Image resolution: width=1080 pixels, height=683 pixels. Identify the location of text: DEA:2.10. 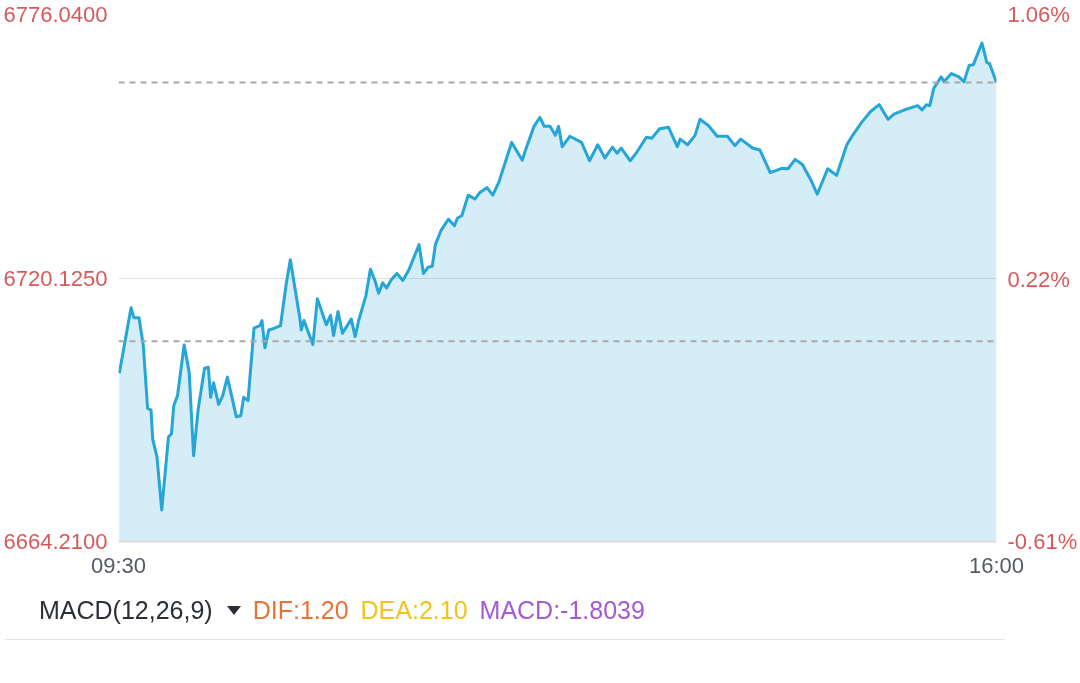
(414, 610).